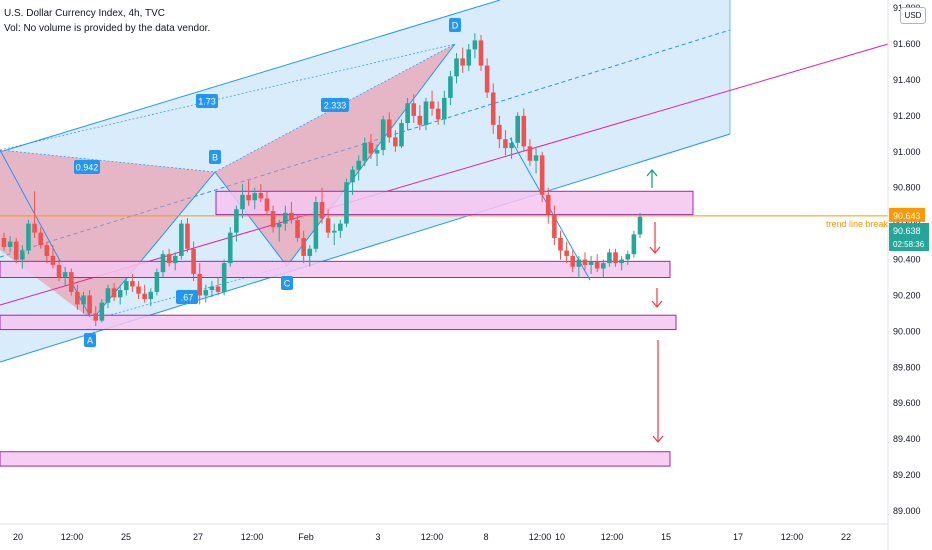  I want to click on price-tick-label: 90.400, so click(907, 260).